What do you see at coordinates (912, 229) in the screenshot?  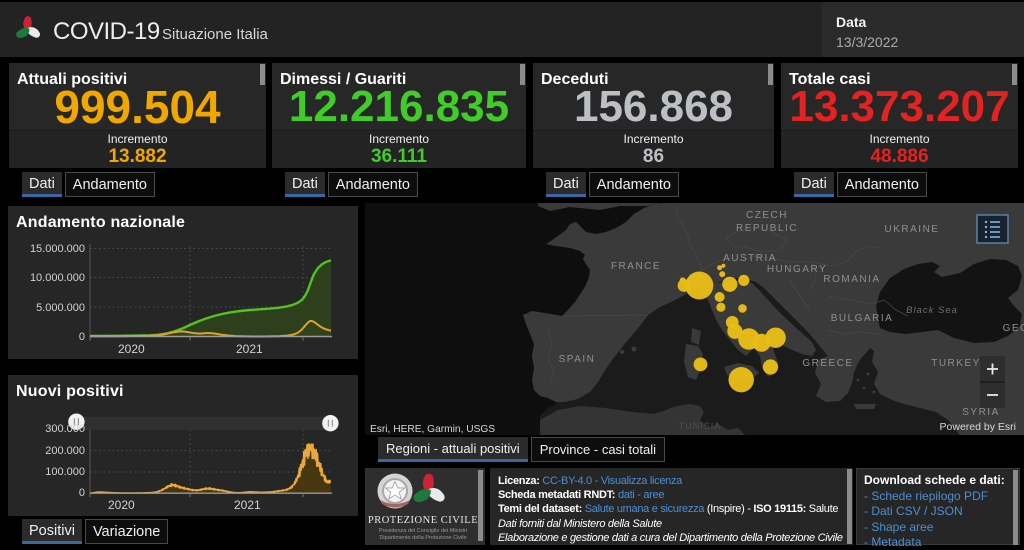 I see `svg-text: UKRAINE` at bounding box center [912, 229].